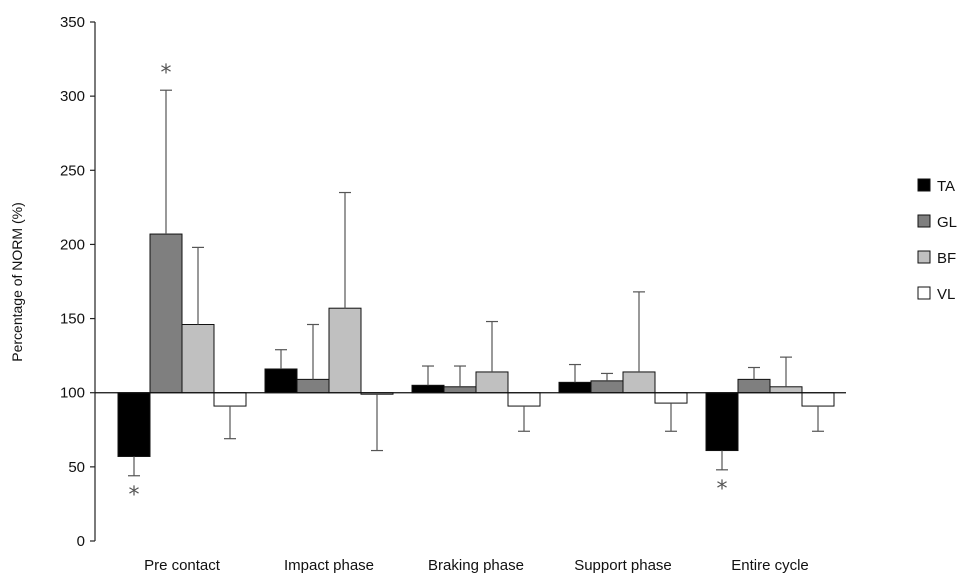 The height and width of the screenshot is (575, 962). What do you see at coordinates (947, 222) in the screenshot?
I see `legend-label-gl: GL` at bounding box center [947, 222].